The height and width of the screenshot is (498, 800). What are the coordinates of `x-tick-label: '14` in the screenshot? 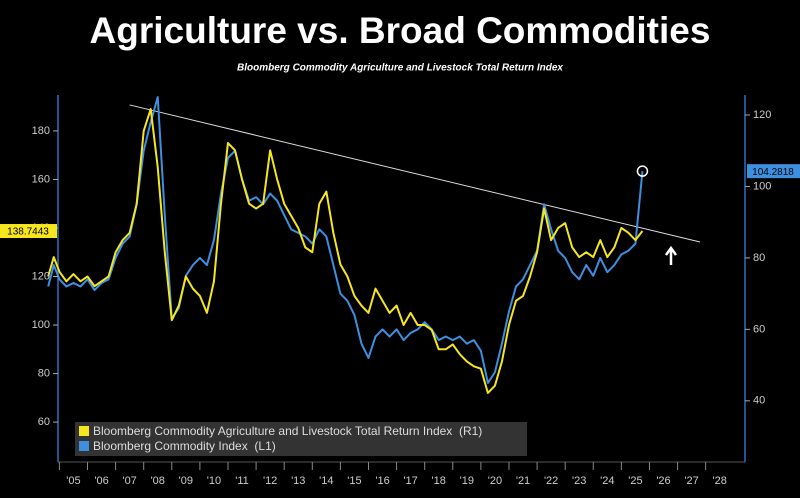 It's located at (326, 481).